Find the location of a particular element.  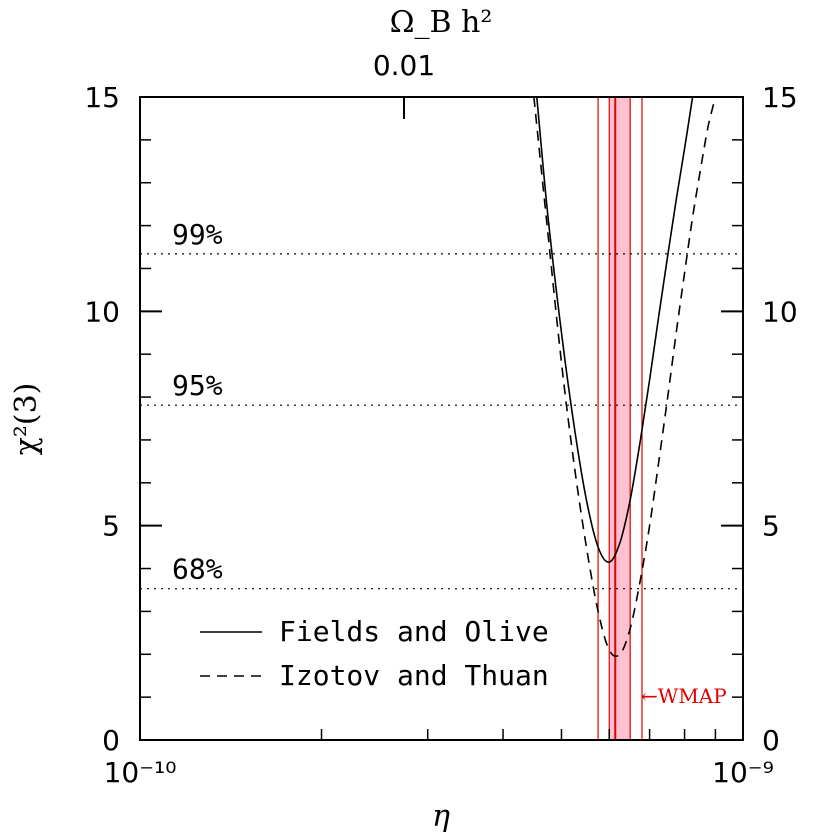

confidence-label: 99% is located at coordinates (197, 234).